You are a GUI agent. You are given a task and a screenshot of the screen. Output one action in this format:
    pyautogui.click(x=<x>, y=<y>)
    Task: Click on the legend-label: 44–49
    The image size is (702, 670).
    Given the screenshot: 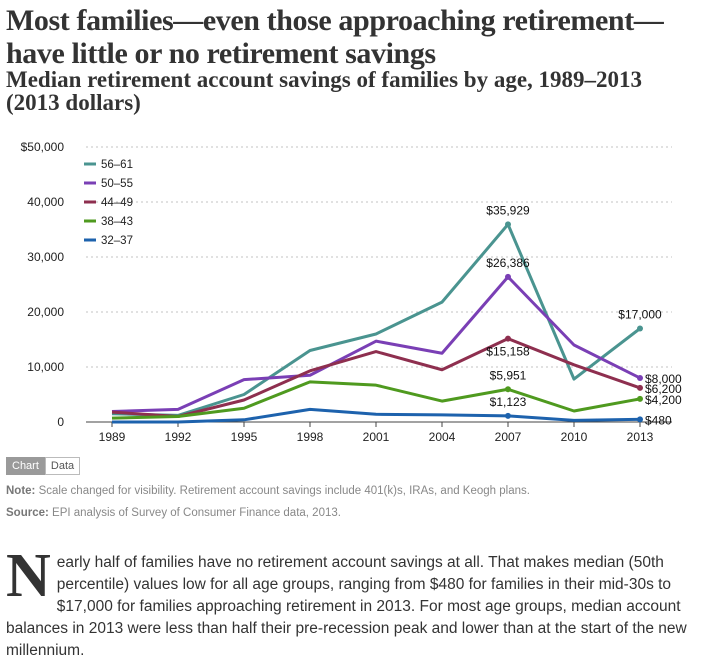 What is the action you would take?
    pyautogui.click(x=117, y=203)
    